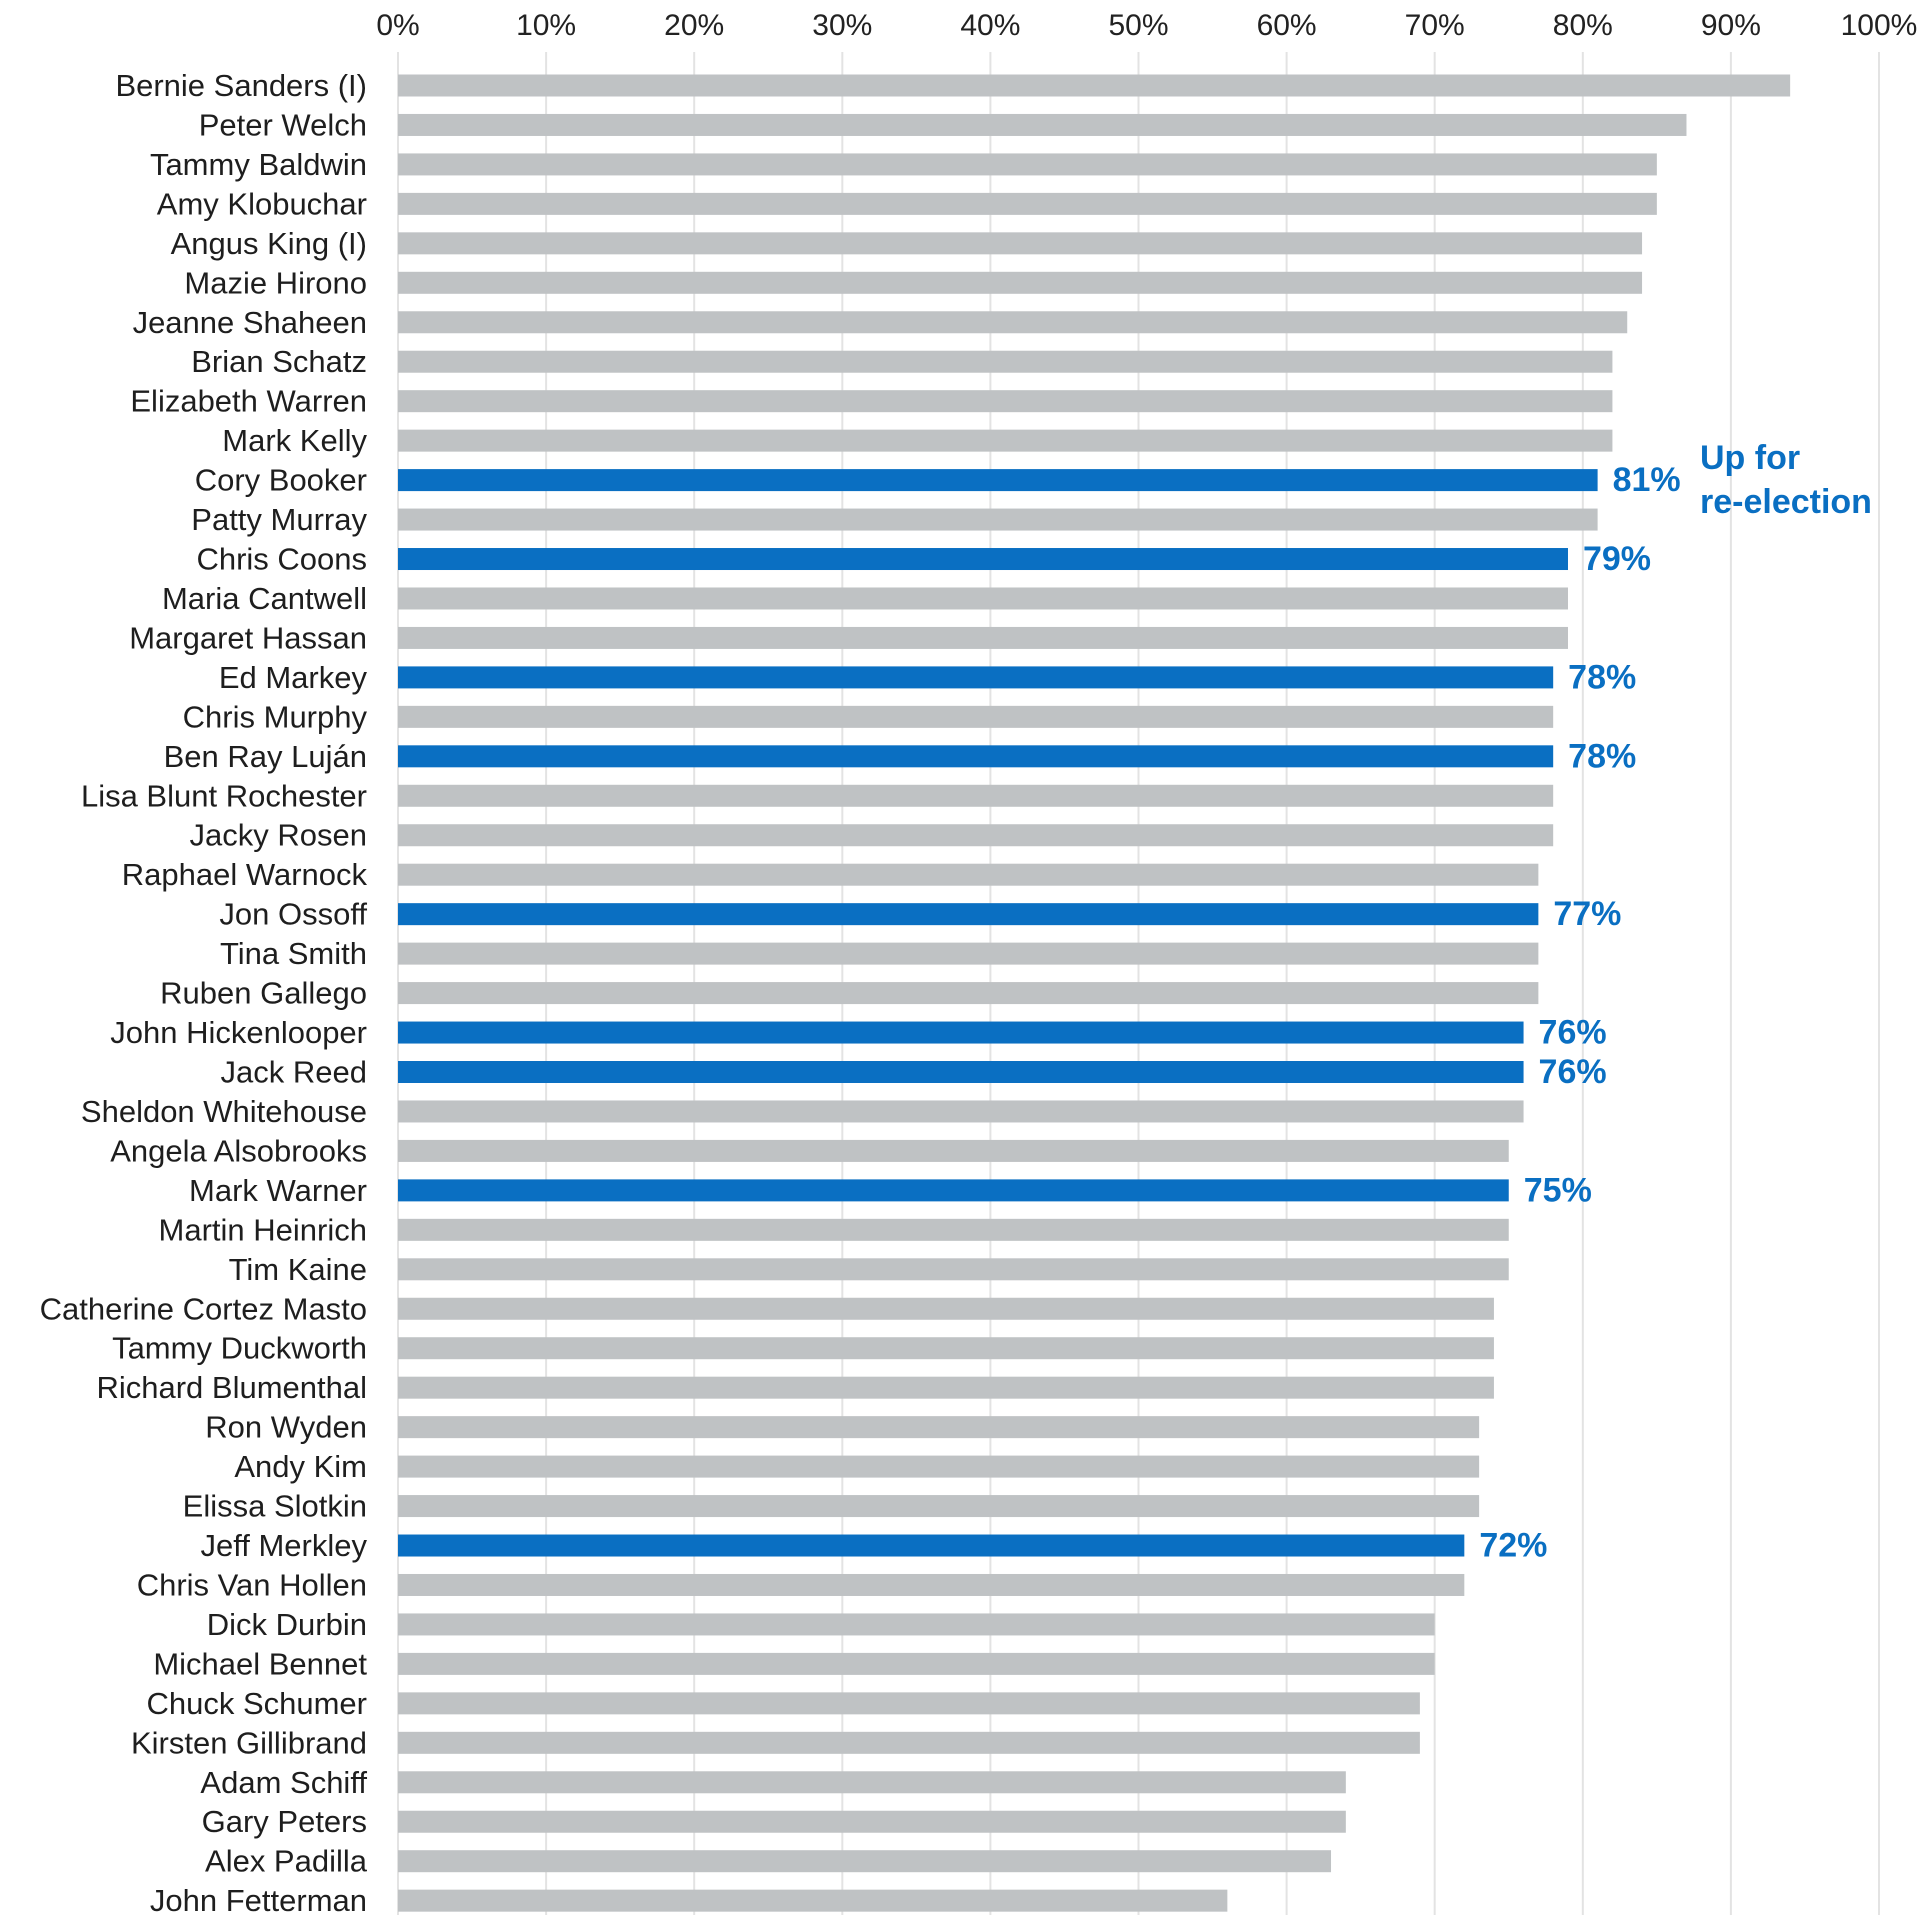 Image resolution: width=1920 pixels, height=1920 pixels. What do you see at coordinates (264, 598) in the screenshot?
I see `category-label: Maria Cantwell` at bounding box center [264, 598].